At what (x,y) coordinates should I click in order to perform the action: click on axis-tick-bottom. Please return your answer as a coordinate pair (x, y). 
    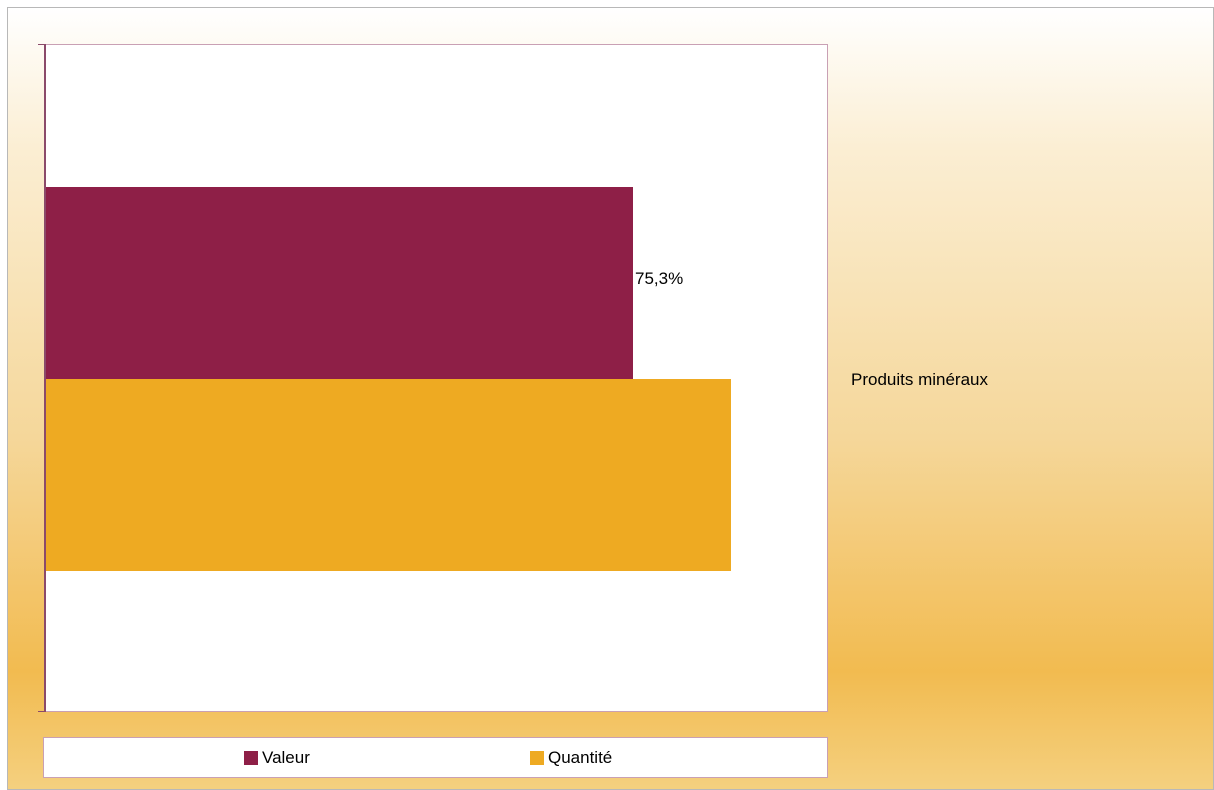
    Looking at the image, I should click on (41, 711).